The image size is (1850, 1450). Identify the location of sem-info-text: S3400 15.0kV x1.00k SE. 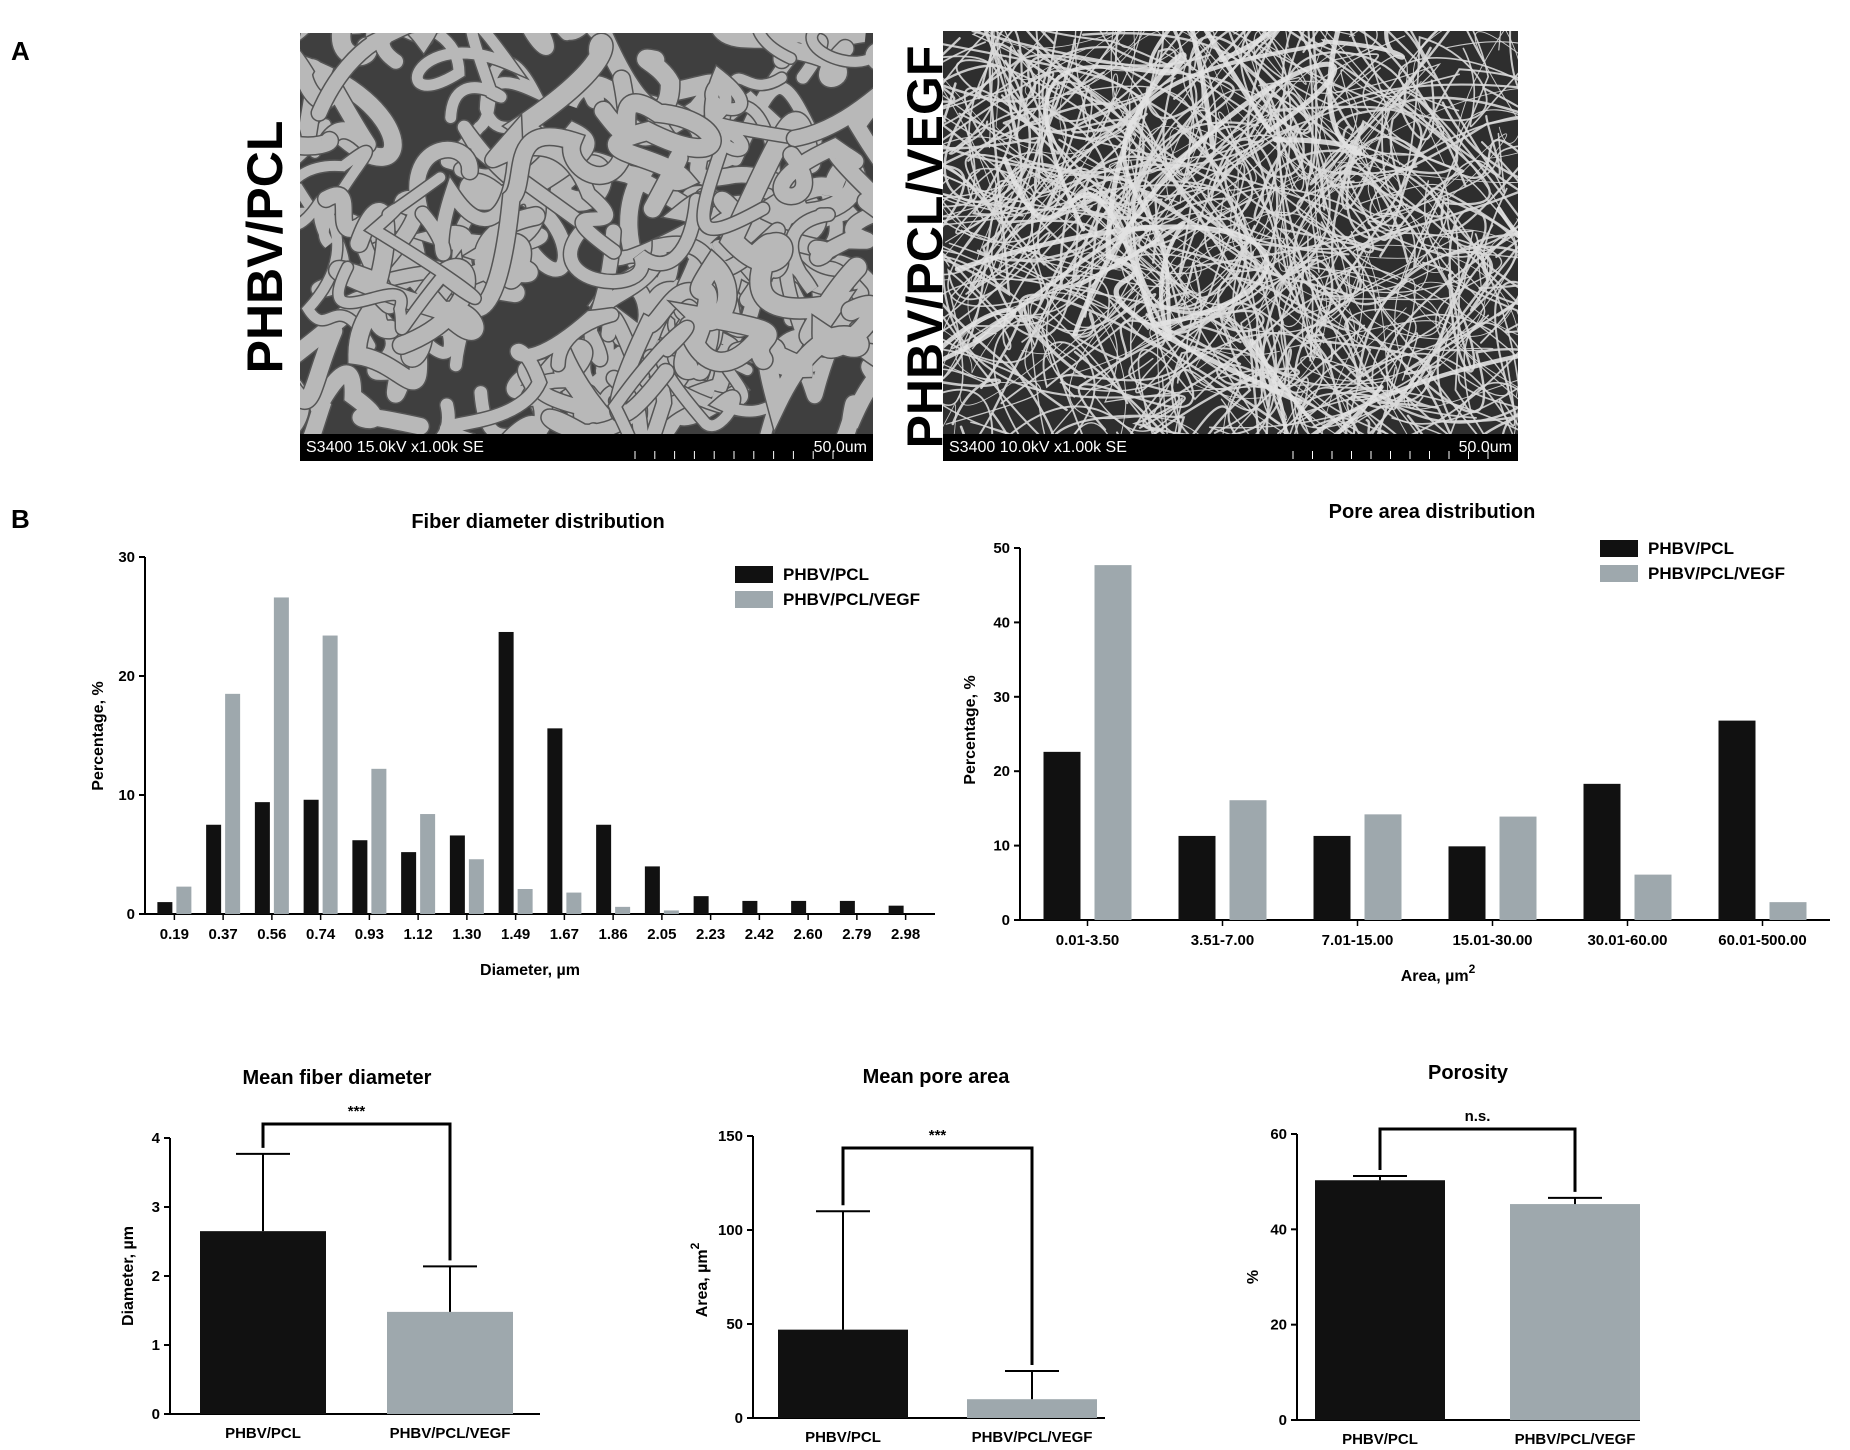
(395, 447).